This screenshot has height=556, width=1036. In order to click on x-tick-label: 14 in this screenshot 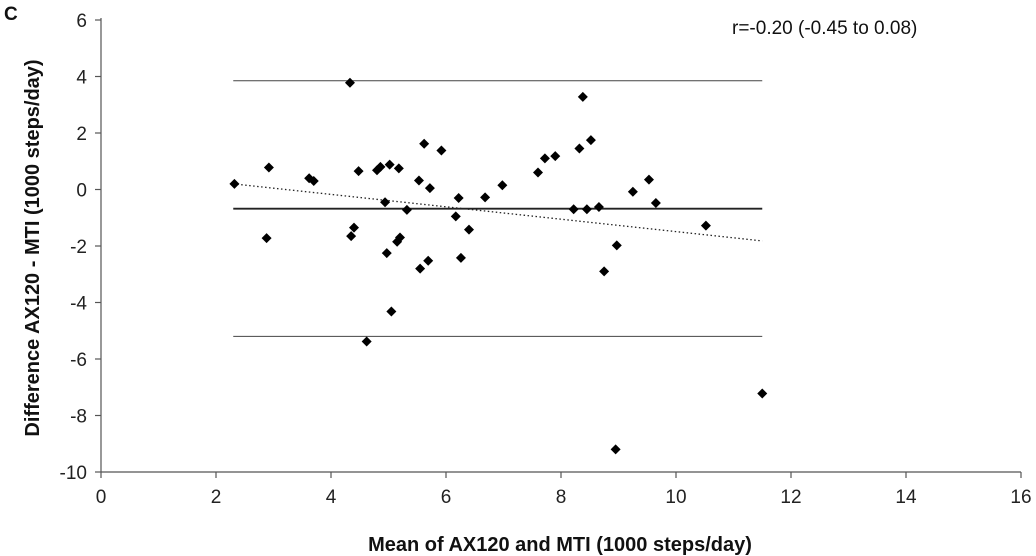, I will do `click(906, 497)`.